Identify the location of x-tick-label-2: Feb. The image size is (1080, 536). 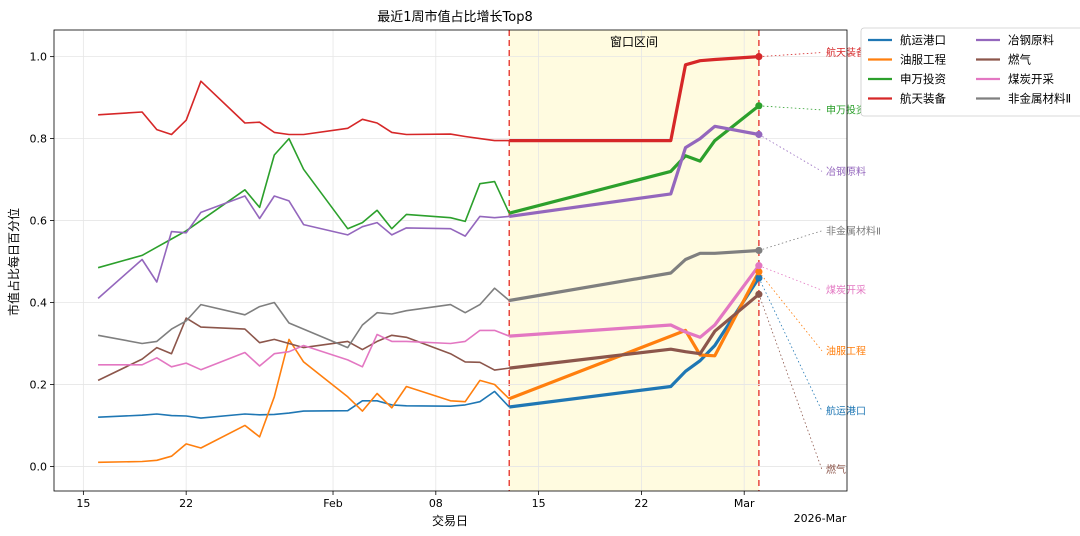
(332, 503).